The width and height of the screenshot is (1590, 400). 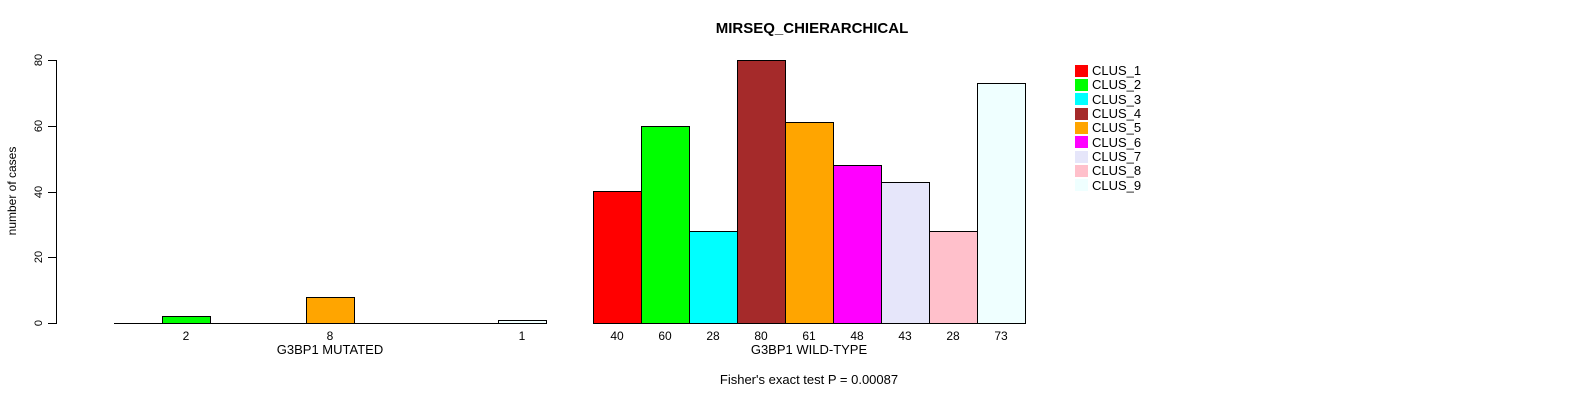 What do you see at coordinates (39, 60) in the screenshot?
I see `y-tick-label: 80` at bounding box center [39, 60].